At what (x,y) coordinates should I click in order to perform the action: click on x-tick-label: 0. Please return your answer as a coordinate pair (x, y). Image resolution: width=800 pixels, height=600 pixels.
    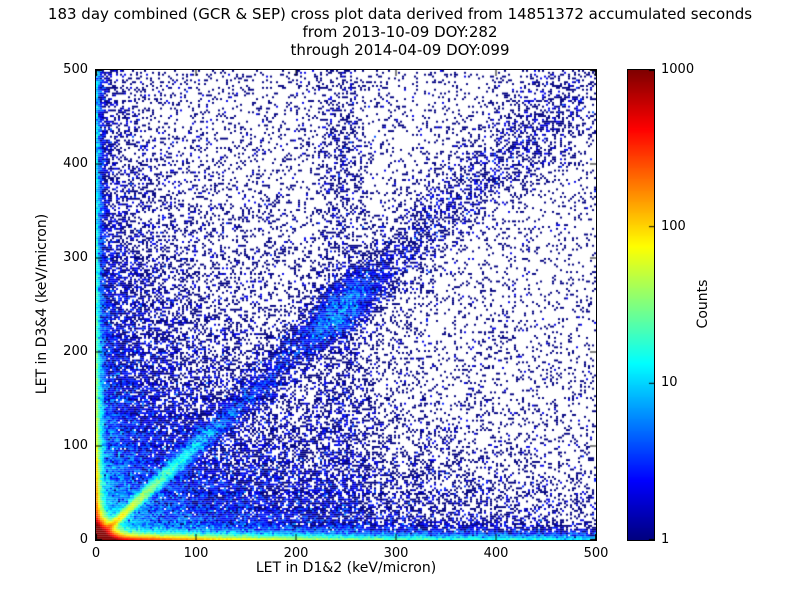
    Looking at the image, I should click on (96, 553).